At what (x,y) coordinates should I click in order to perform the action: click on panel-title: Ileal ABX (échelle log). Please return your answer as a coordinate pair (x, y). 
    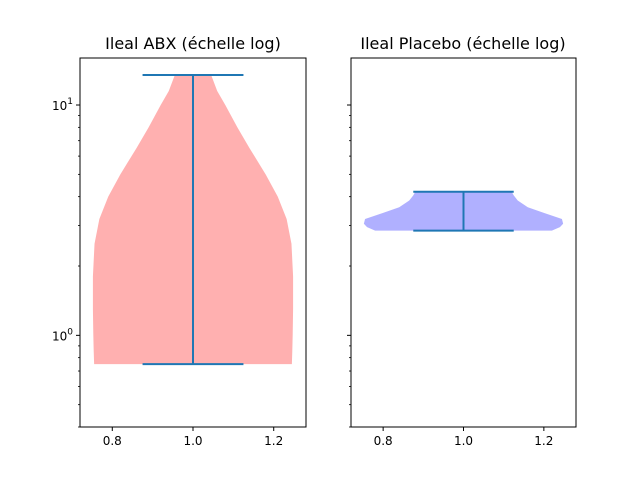
    Looking at the image, I should click on (193, 43).